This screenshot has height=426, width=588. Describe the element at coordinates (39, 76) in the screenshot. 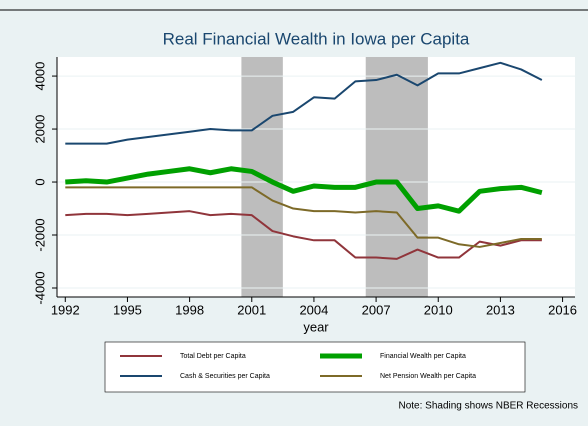

I see `y-tick-label: 4000` at that location.